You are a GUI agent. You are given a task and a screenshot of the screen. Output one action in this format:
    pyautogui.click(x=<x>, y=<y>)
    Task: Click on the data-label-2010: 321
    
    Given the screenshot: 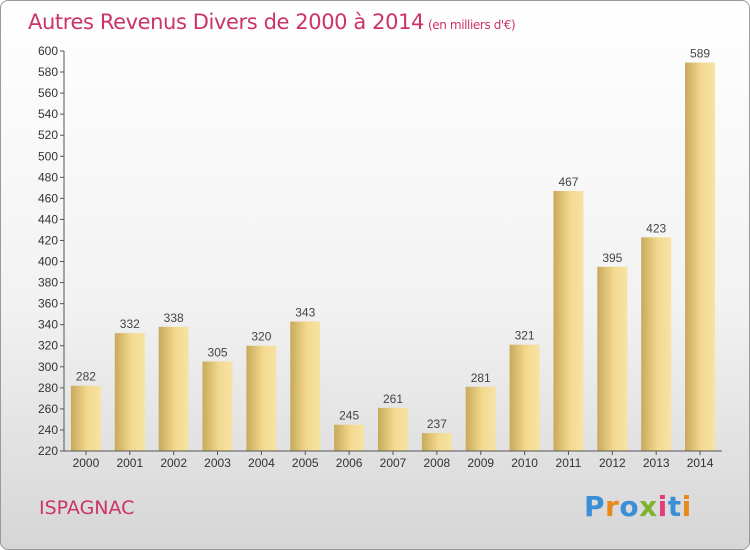 What is the action you would take?
    pyautogui.click(x=525, y=336)
    